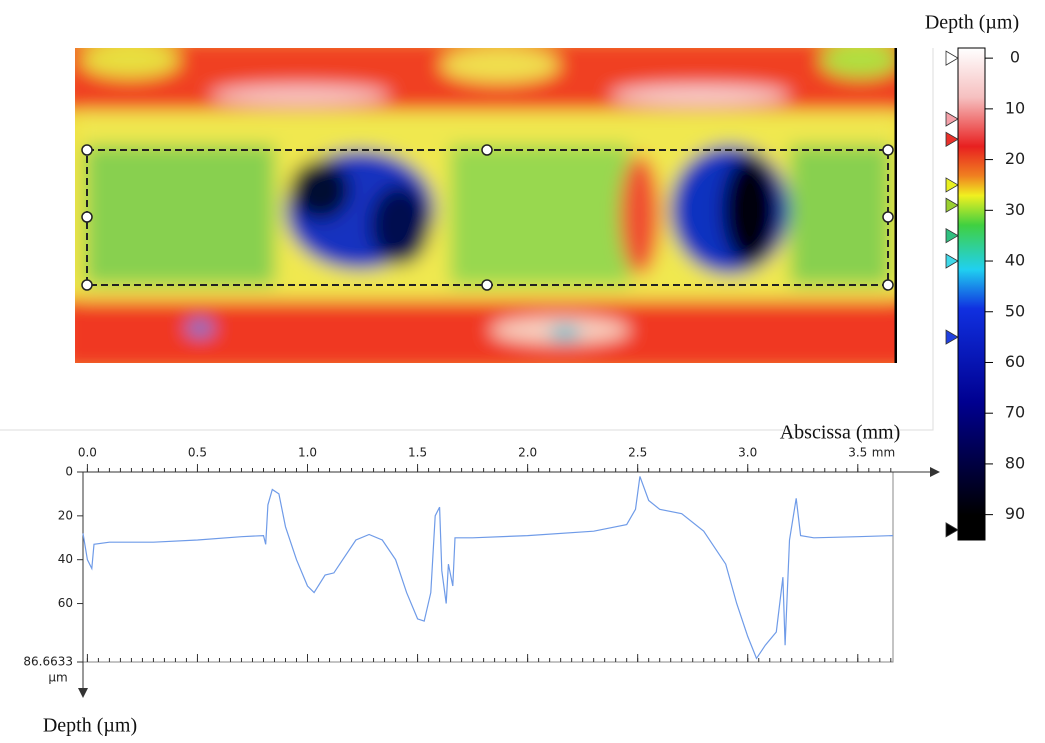 The image size is (1045, 743). I want to click on colorbar-tick-label: 90, so click(1015, 513).